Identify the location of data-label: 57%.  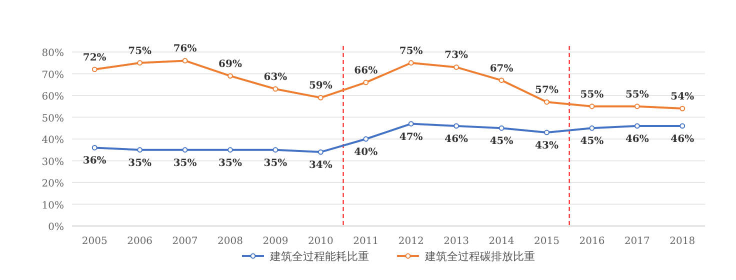
(547, 90).